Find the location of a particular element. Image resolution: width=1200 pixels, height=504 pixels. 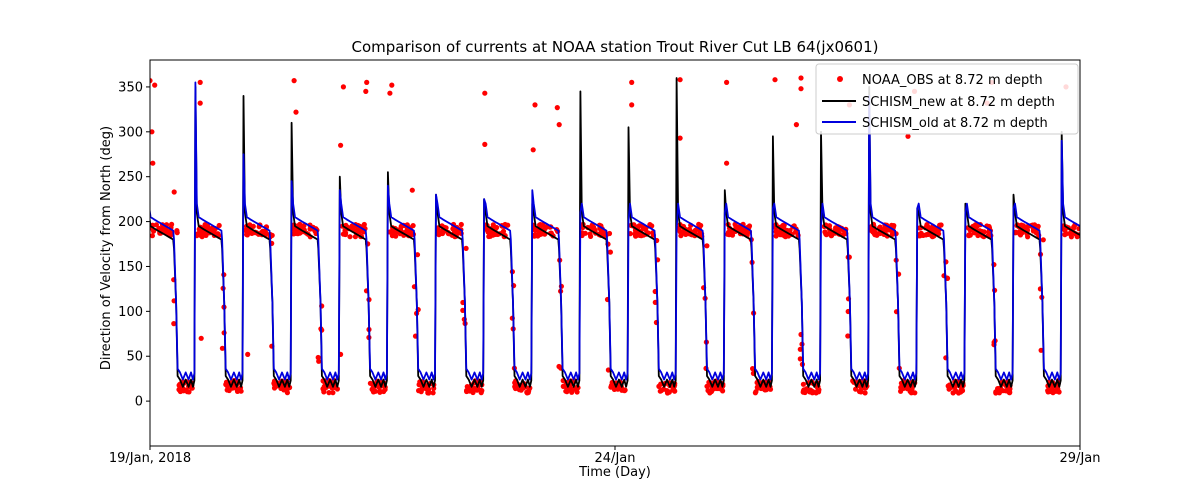

legend-marker-obs is located at coordinates (840, 79).